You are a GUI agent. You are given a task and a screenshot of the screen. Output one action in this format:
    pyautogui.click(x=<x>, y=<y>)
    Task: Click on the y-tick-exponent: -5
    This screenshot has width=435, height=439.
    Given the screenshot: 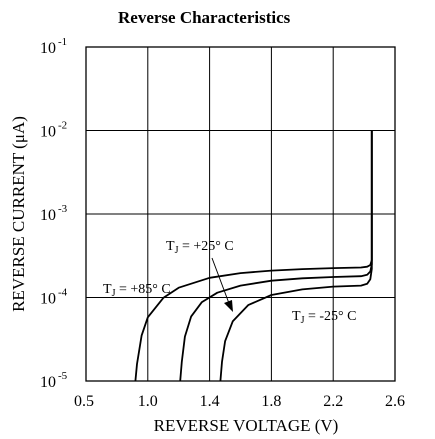 What is the action you would take?
    pyautogui.click(x=63, y=376)
    